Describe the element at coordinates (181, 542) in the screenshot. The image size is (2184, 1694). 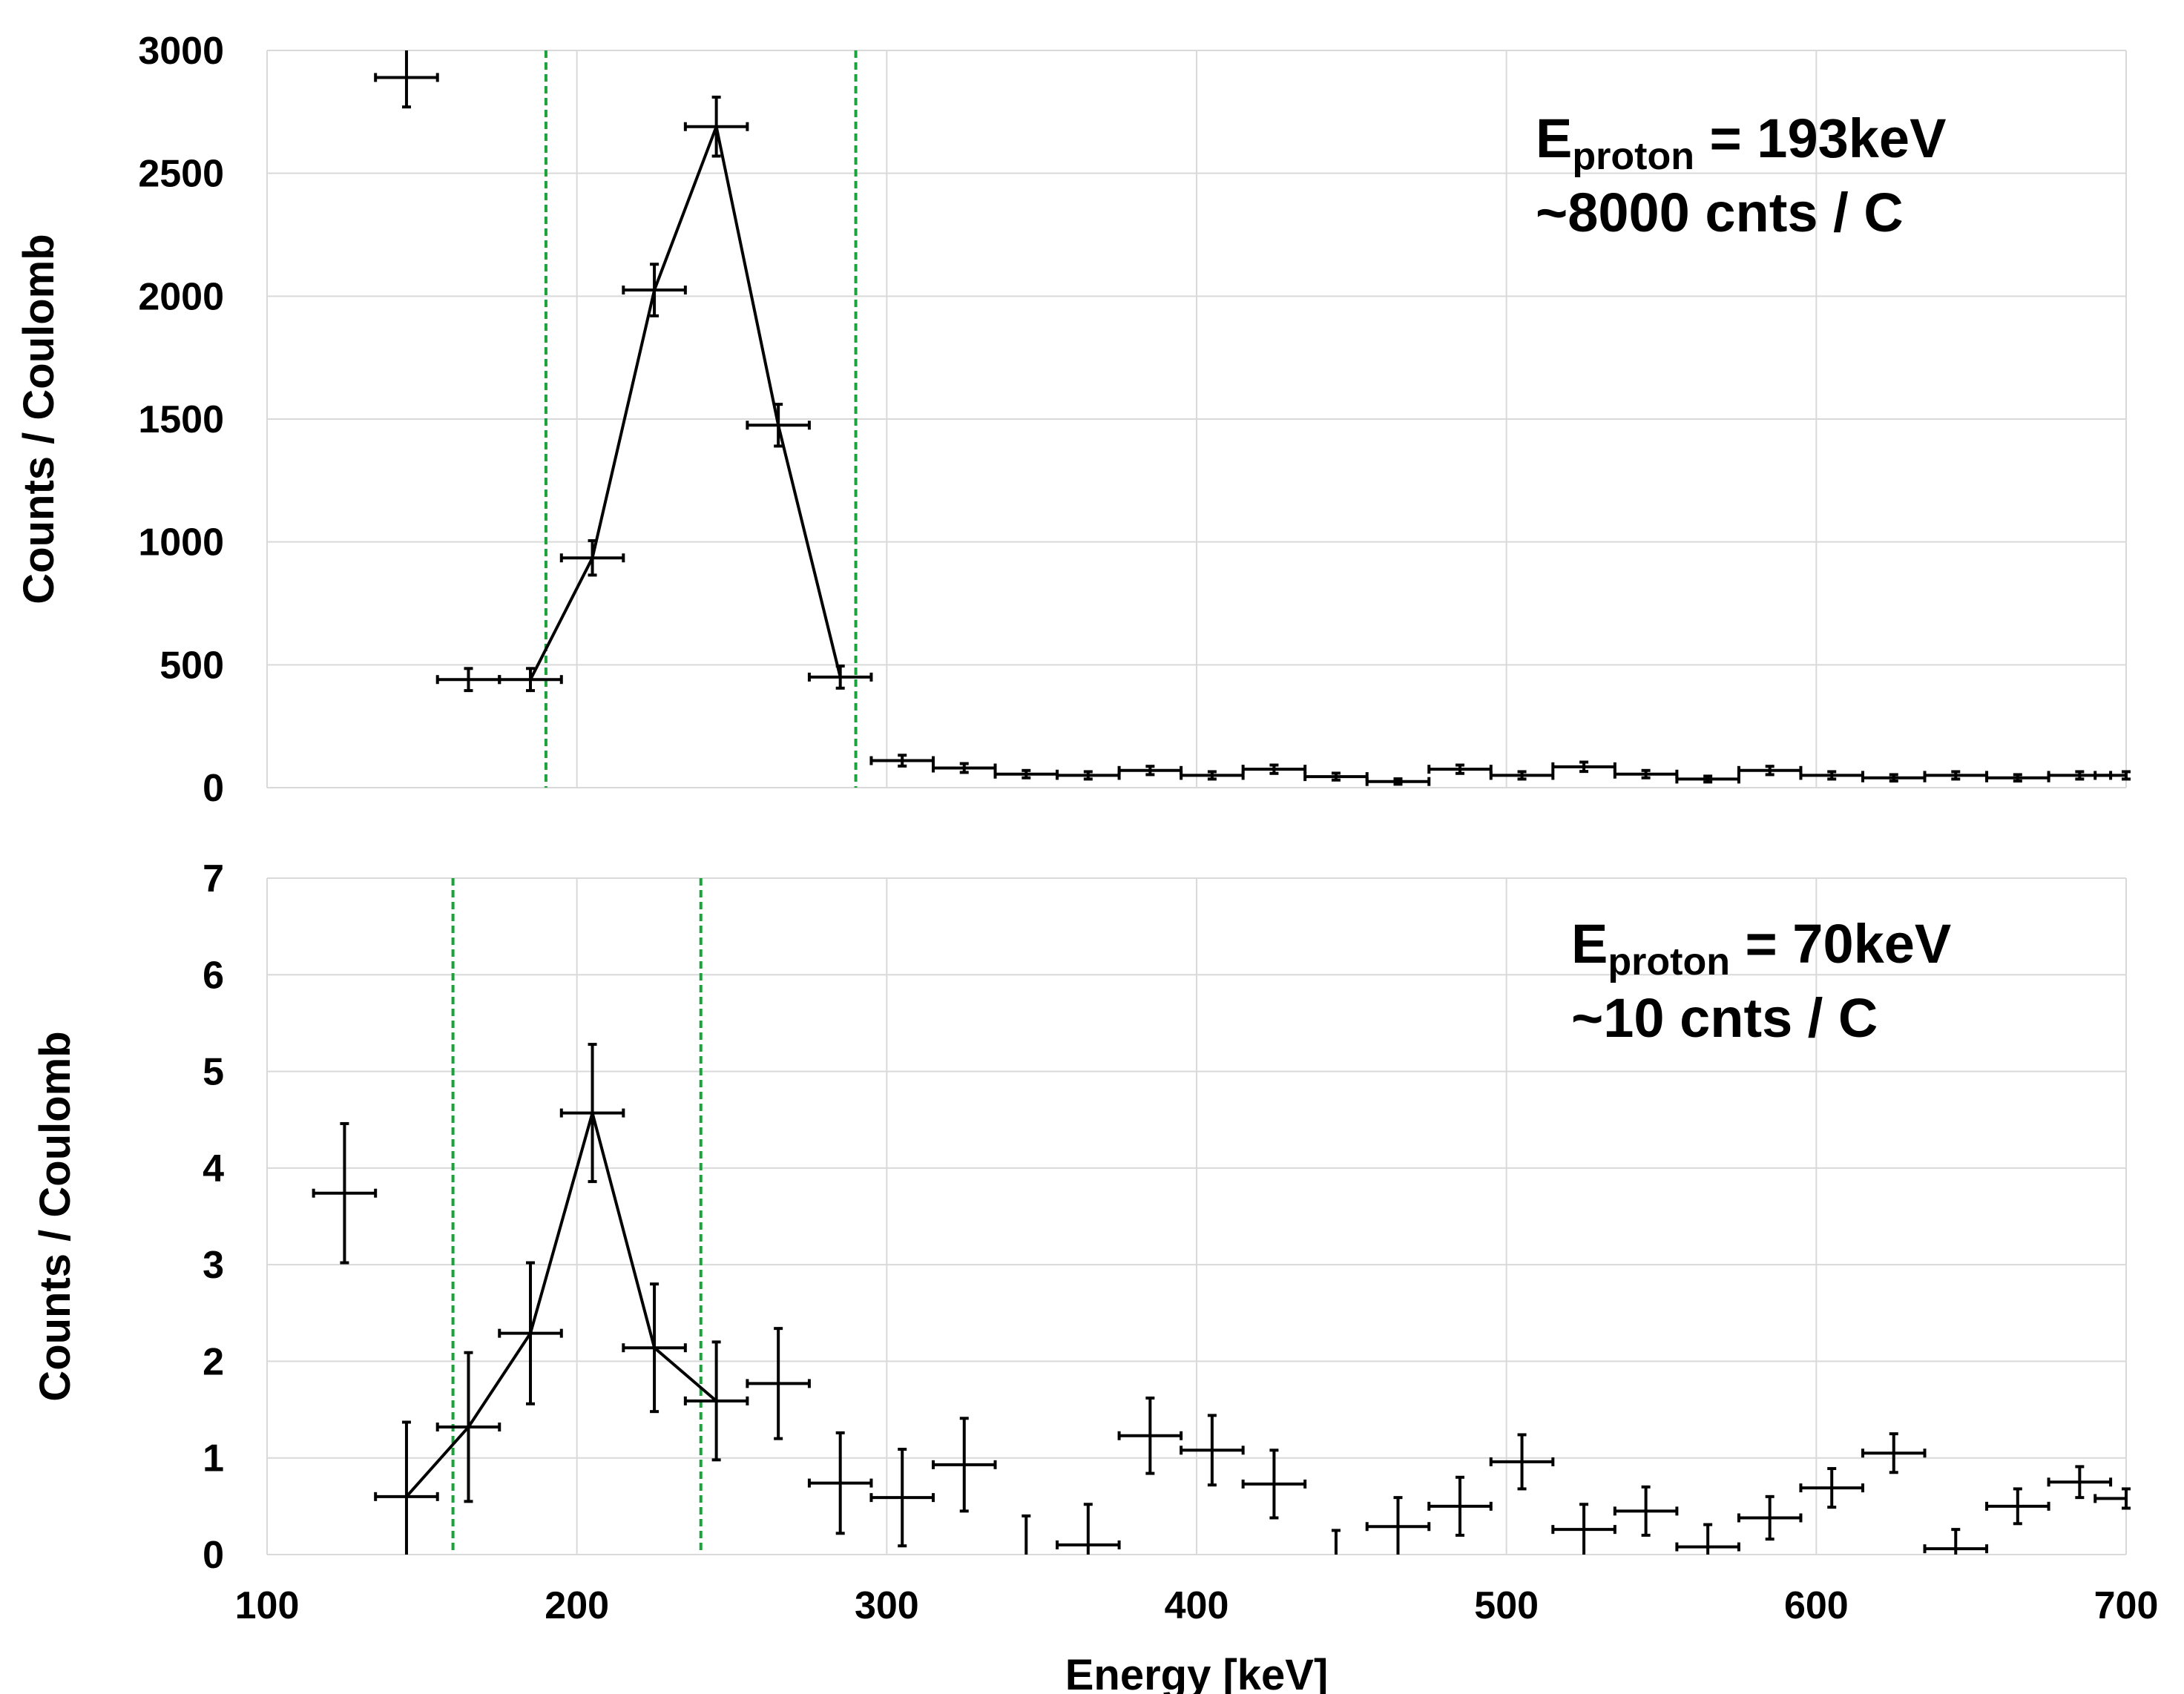
I see `y-tick-label: 1000` at that location.